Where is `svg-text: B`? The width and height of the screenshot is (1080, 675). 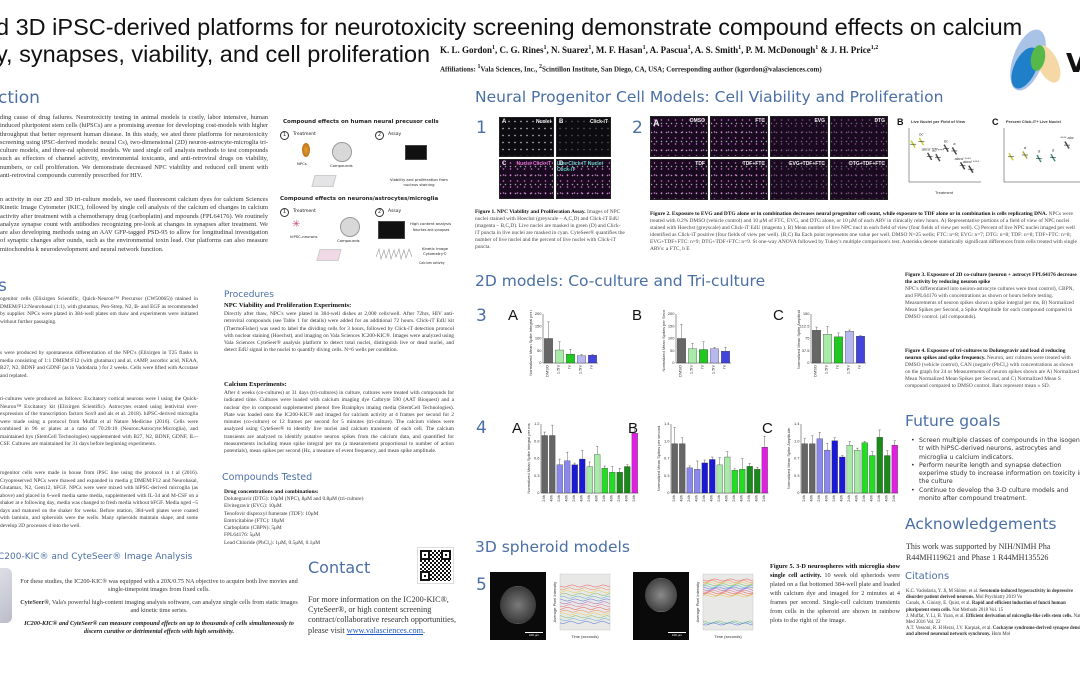
svg-text: B is located at coordinates (900, 122).